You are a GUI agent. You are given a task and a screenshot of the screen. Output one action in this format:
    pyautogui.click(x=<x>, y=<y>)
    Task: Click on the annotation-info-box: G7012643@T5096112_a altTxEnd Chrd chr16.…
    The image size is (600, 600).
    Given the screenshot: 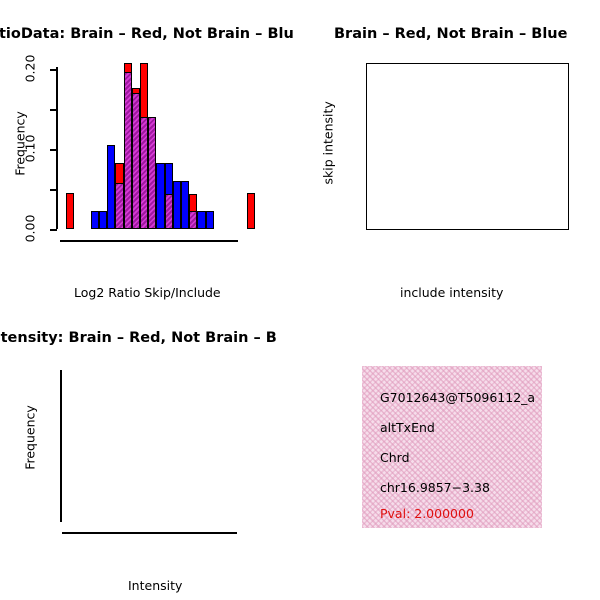 What is the action you would take?
    pyautogui.click(x=452, y=447)
    